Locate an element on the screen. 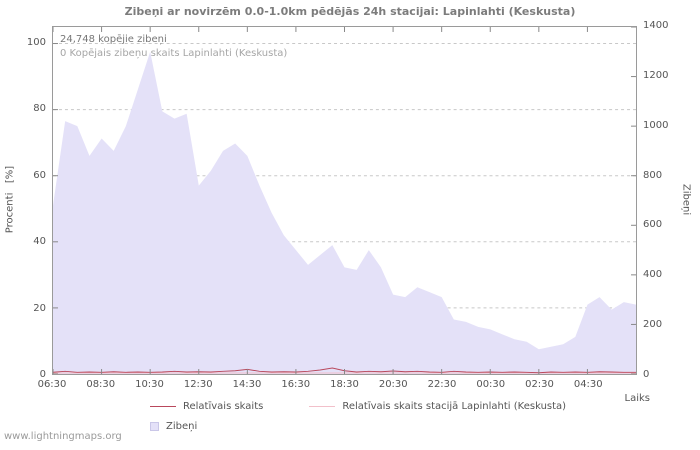 This screenshot has height=450, width=700. x-axis-tick-label: 02:30 is located at coordinates (539, 384).